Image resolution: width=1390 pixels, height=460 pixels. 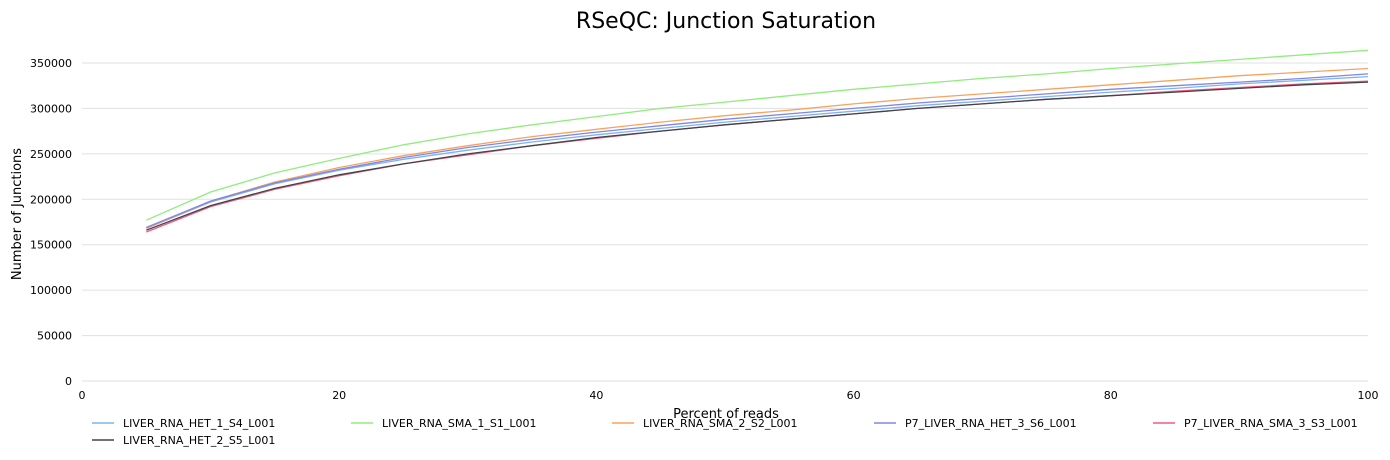 I want to click on x-tick-label: 0, so click(x=82, y=395).